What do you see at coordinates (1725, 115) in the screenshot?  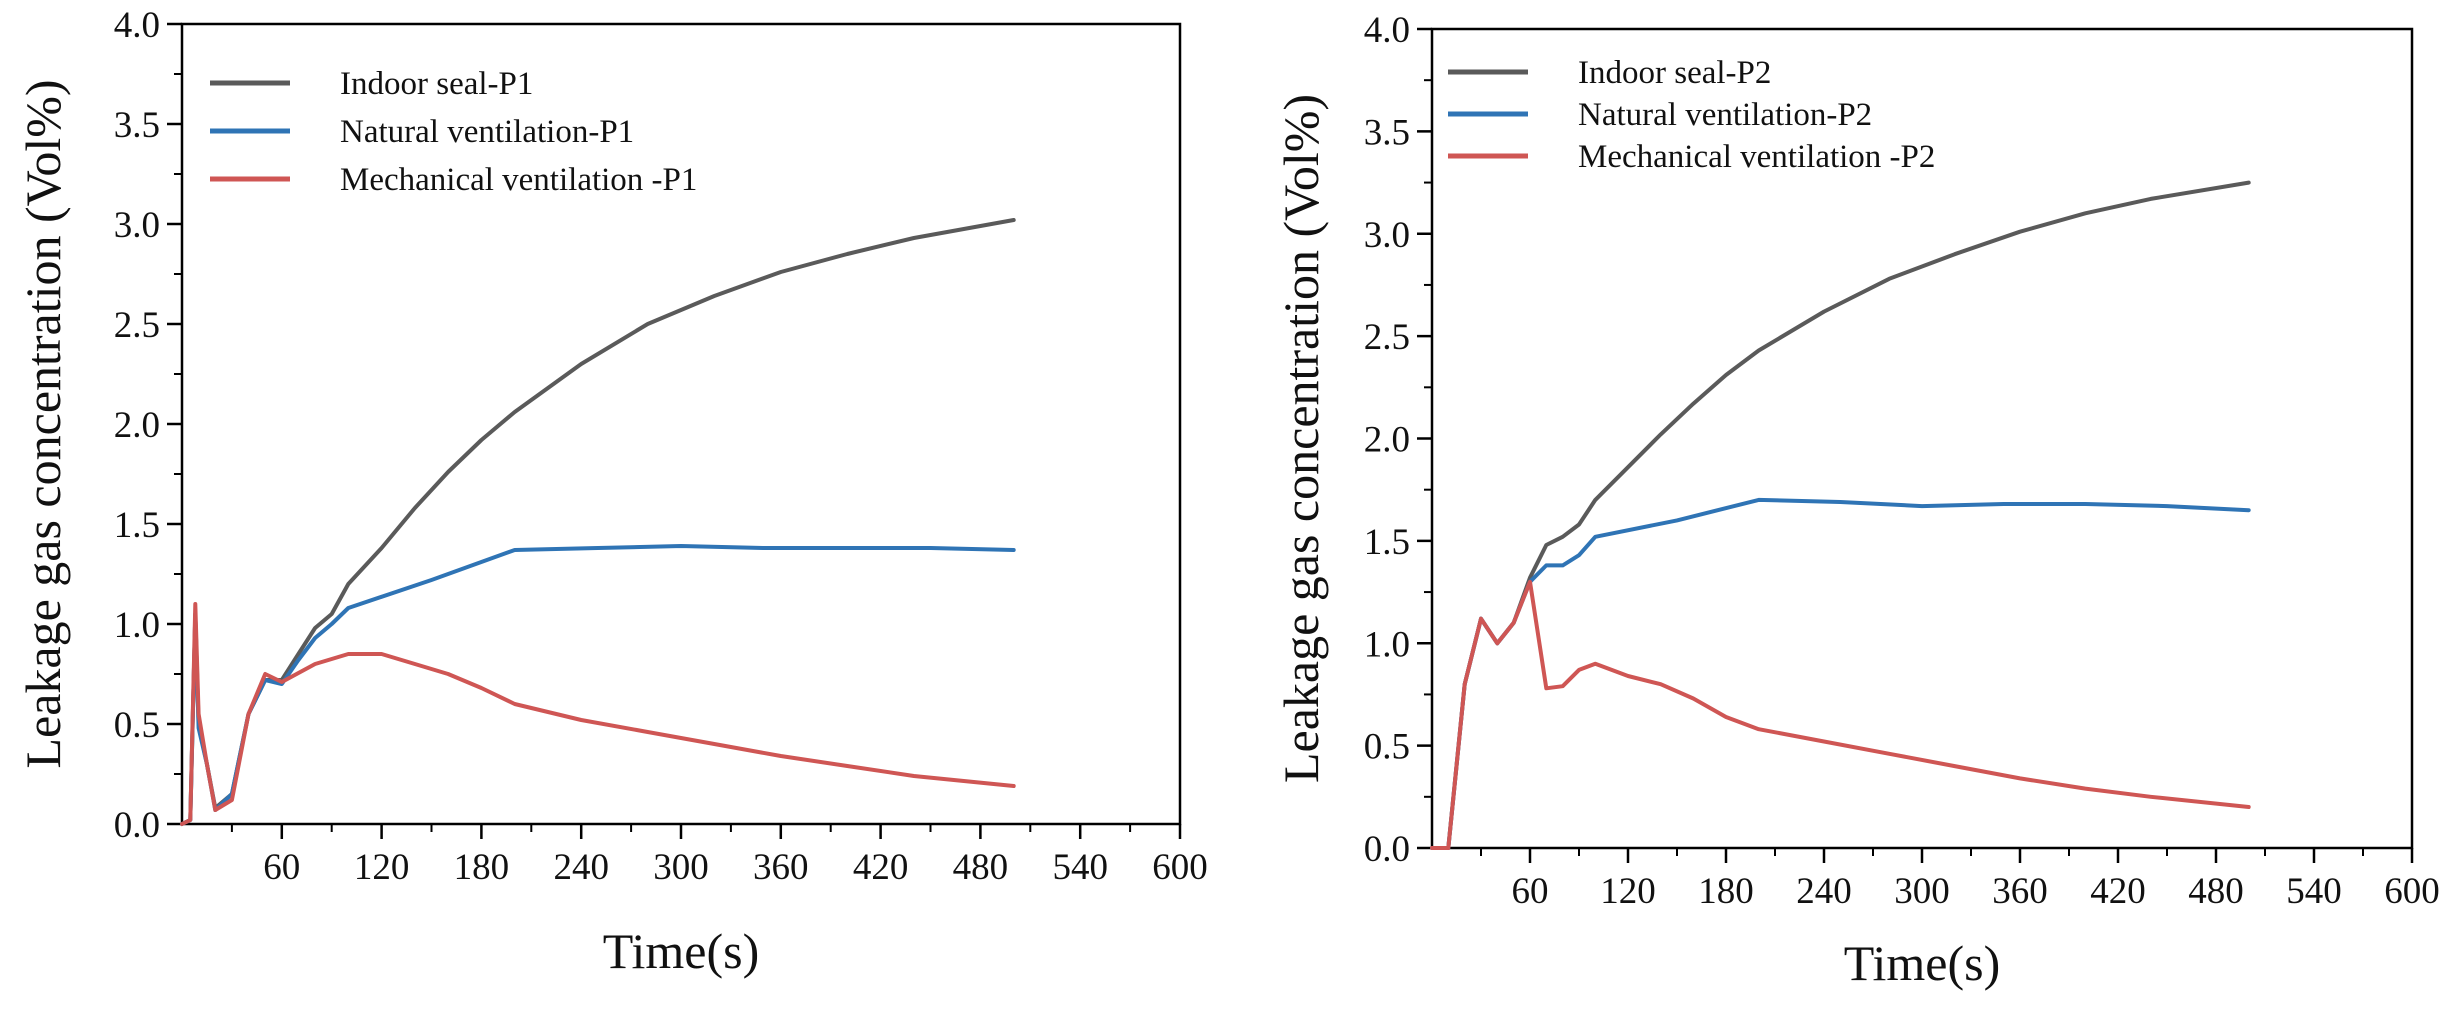 I see `legend-label: Natural ventilation-P2` at bounding box center [1725, 115].